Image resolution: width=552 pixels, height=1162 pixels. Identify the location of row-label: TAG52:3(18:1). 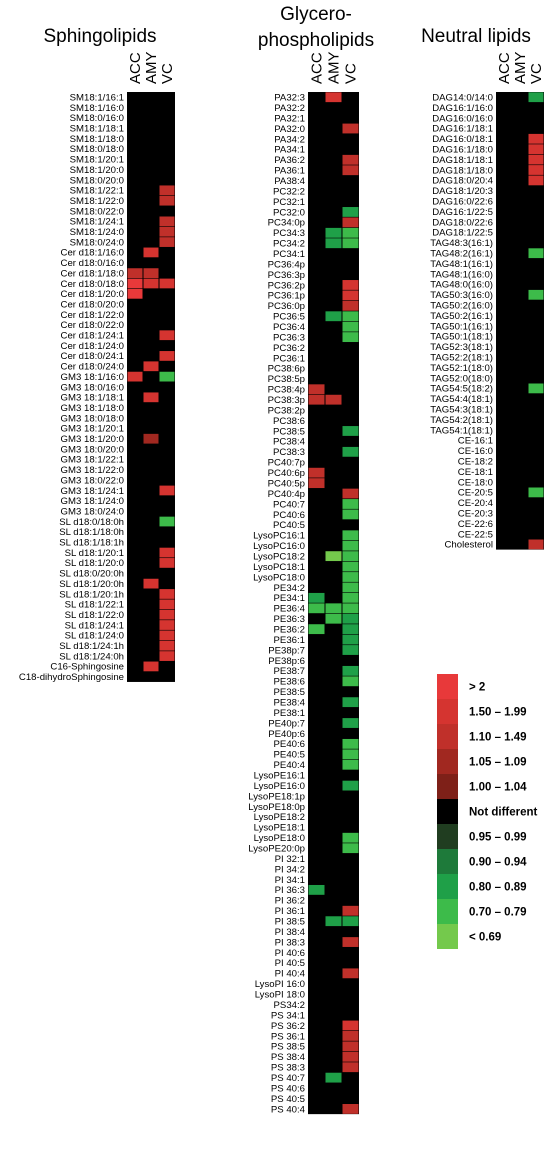
(461, 347).